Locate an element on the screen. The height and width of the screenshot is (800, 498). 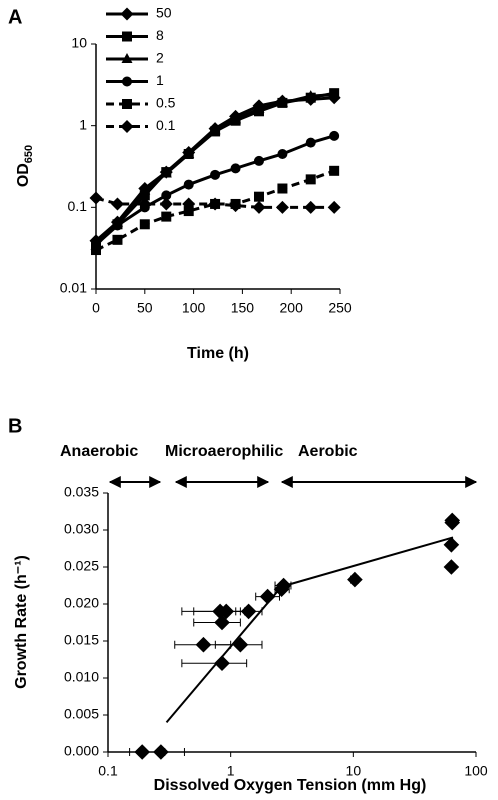
annotation: Anaerobic is located at coordinates (99, 451).